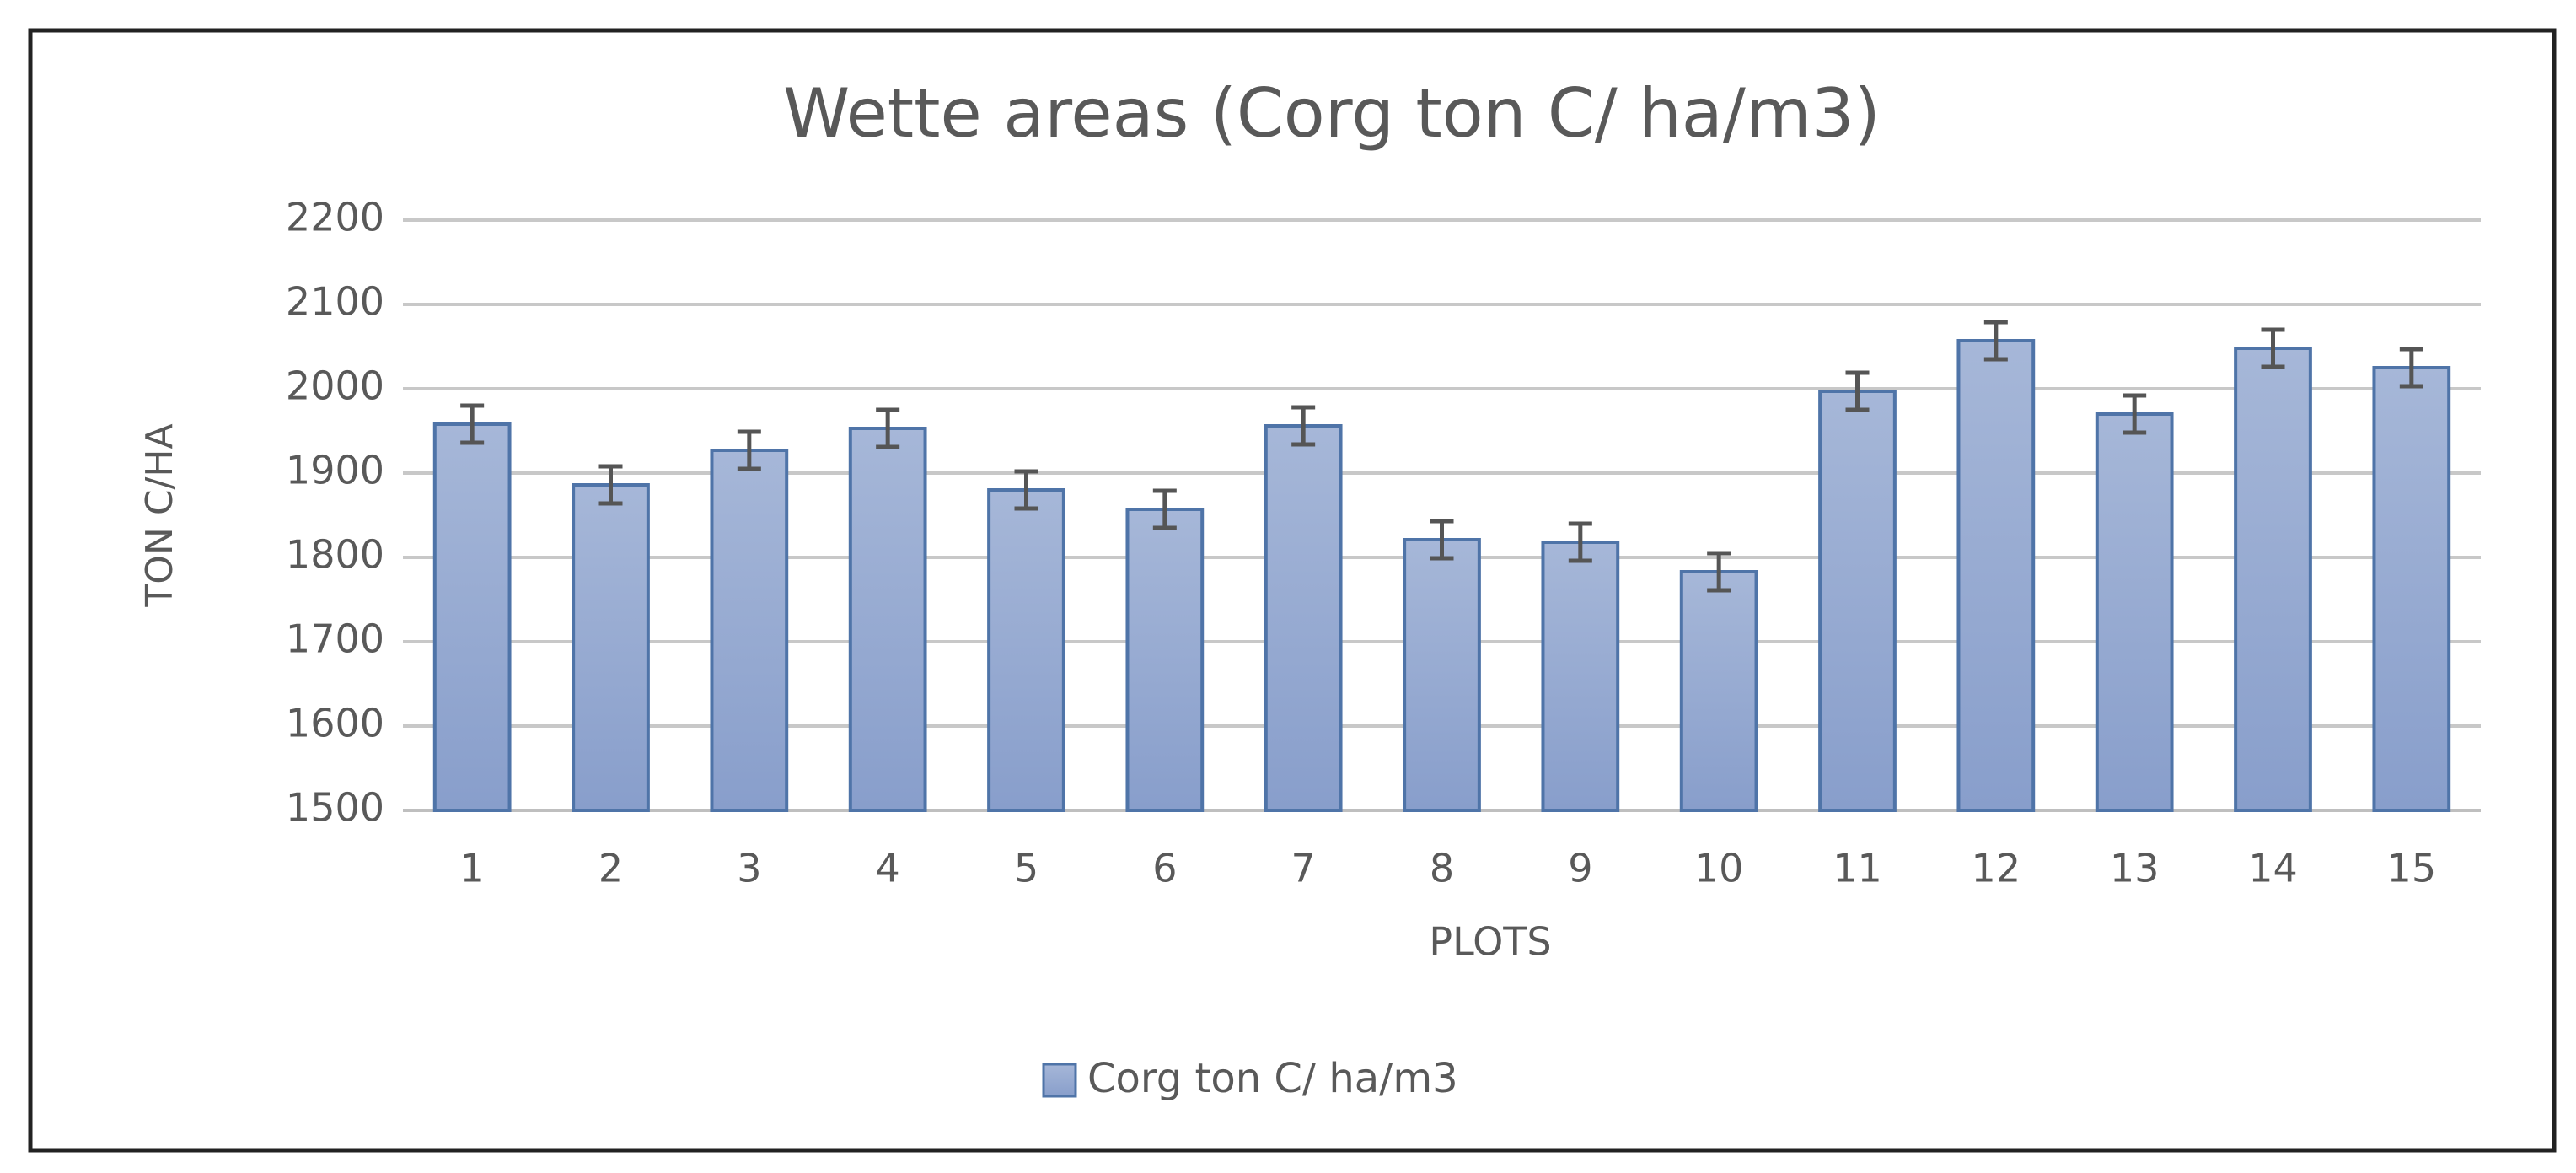 The image size is (2576, 1173). Describe the element at coordinates (335, 723) in the screenshot. I see `y-tick-label: 1600` at that location.